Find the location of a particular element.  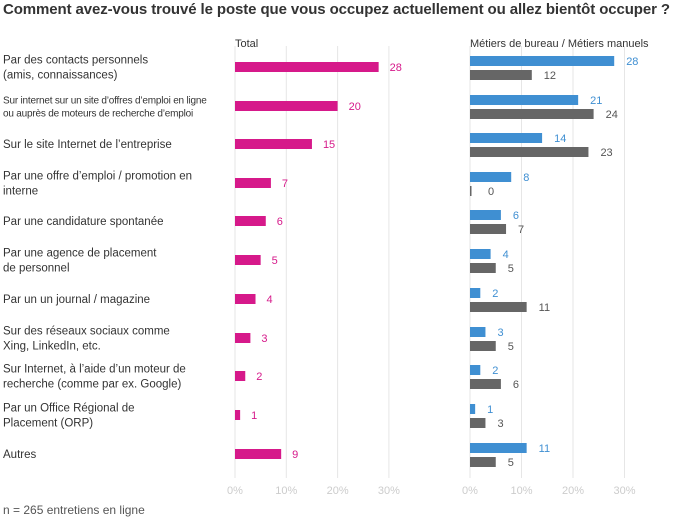

total-value-label: 4 is located at coordinates (270, 300).